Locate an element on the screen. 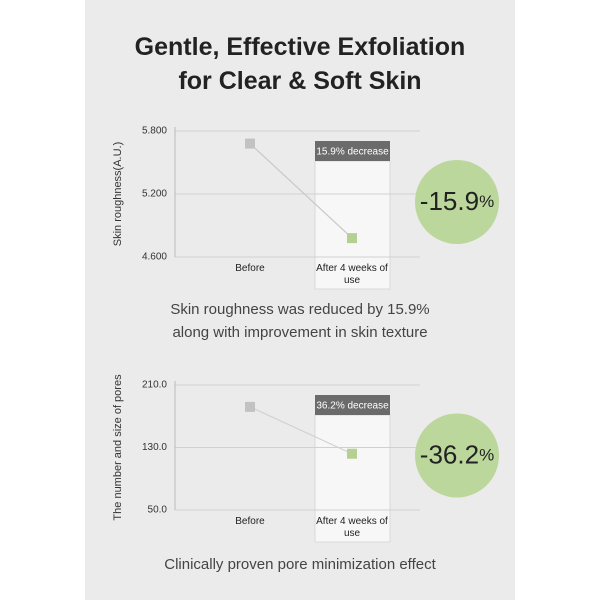  y-tick-label: 5.200 is located at coordinates (154, 194).